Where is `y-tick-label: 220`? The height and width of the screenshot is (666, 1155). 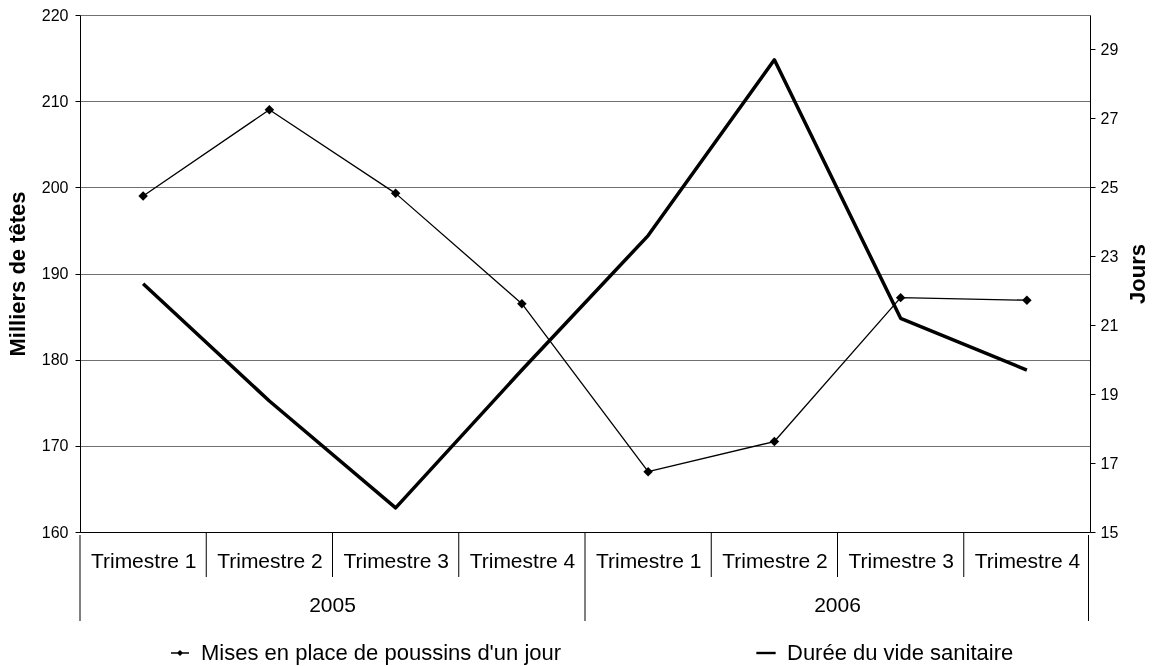
y-tick-label: 220 is located at coordinates (55, 15).